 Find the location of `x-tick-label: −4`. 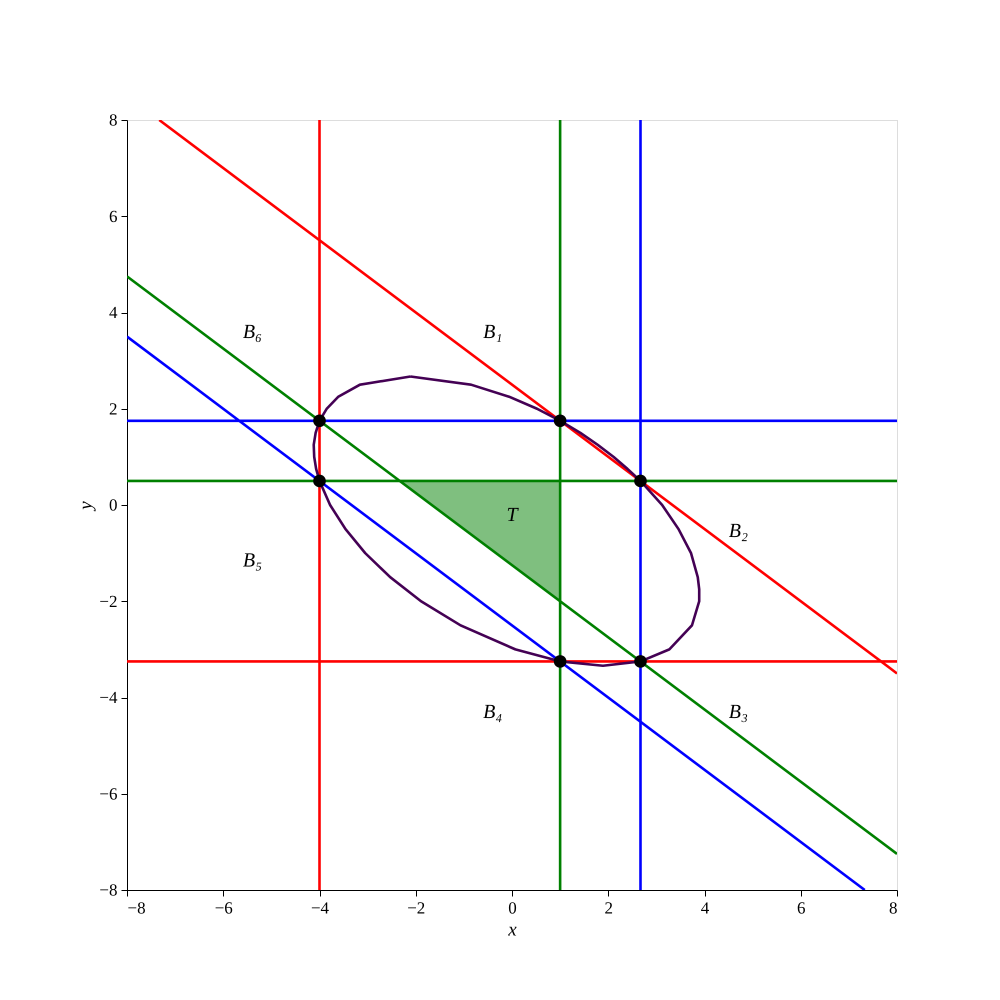

x-tick-label: −4 is located at coordinates (320, 908).